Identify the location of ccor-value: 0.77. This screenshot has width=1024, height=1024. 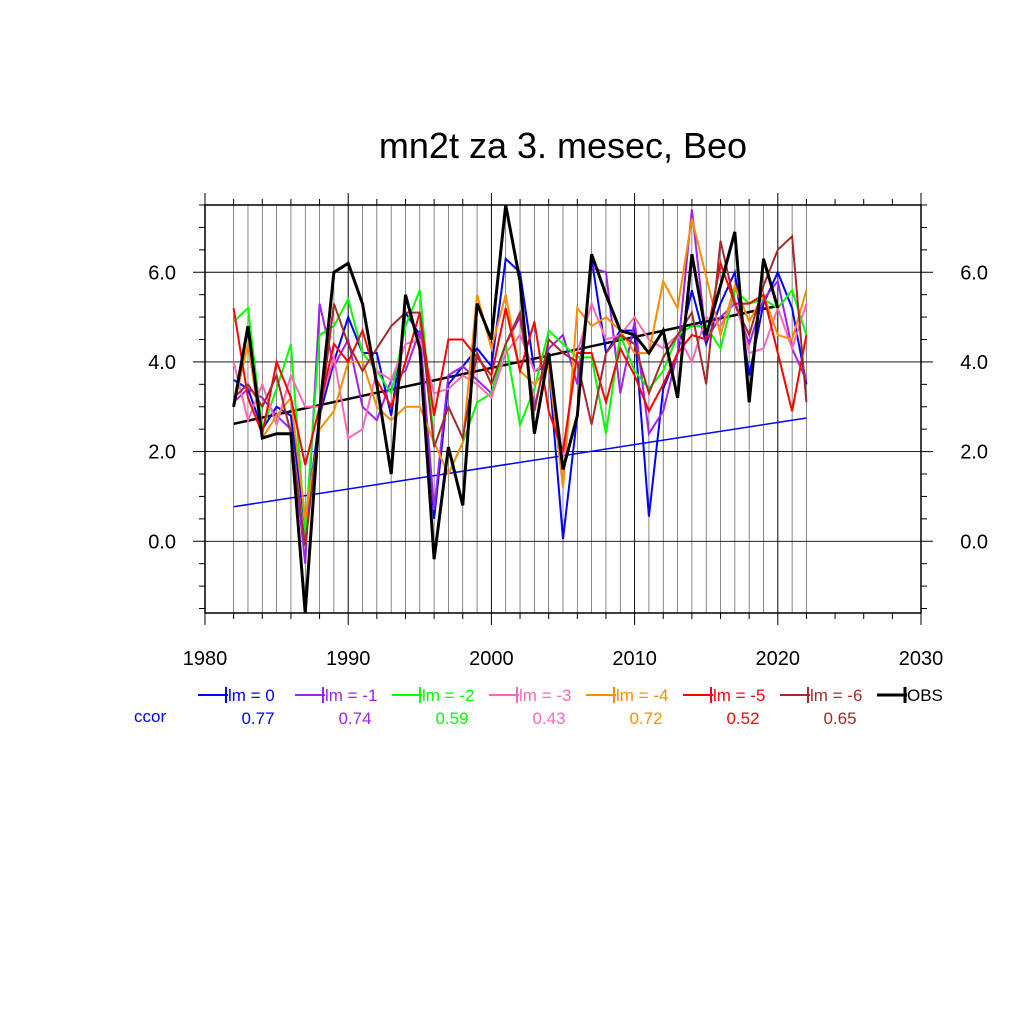
(257, 718).